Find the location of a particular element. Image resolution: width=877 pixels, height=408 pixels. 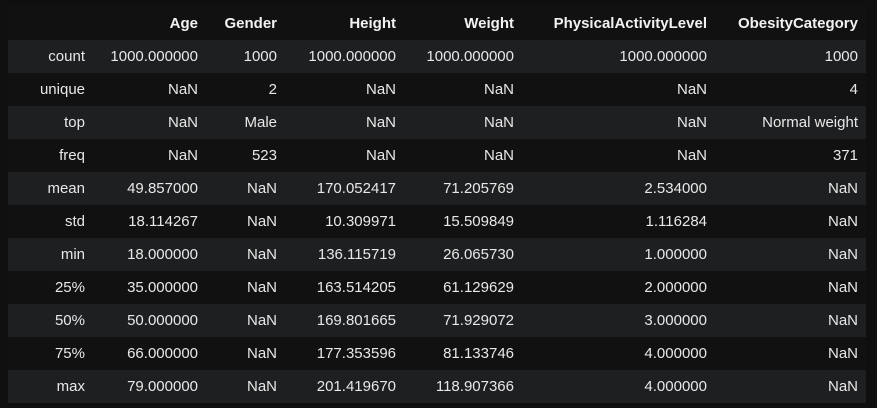

cell-weight: 26.065730 is located at coordinates (478, 254).